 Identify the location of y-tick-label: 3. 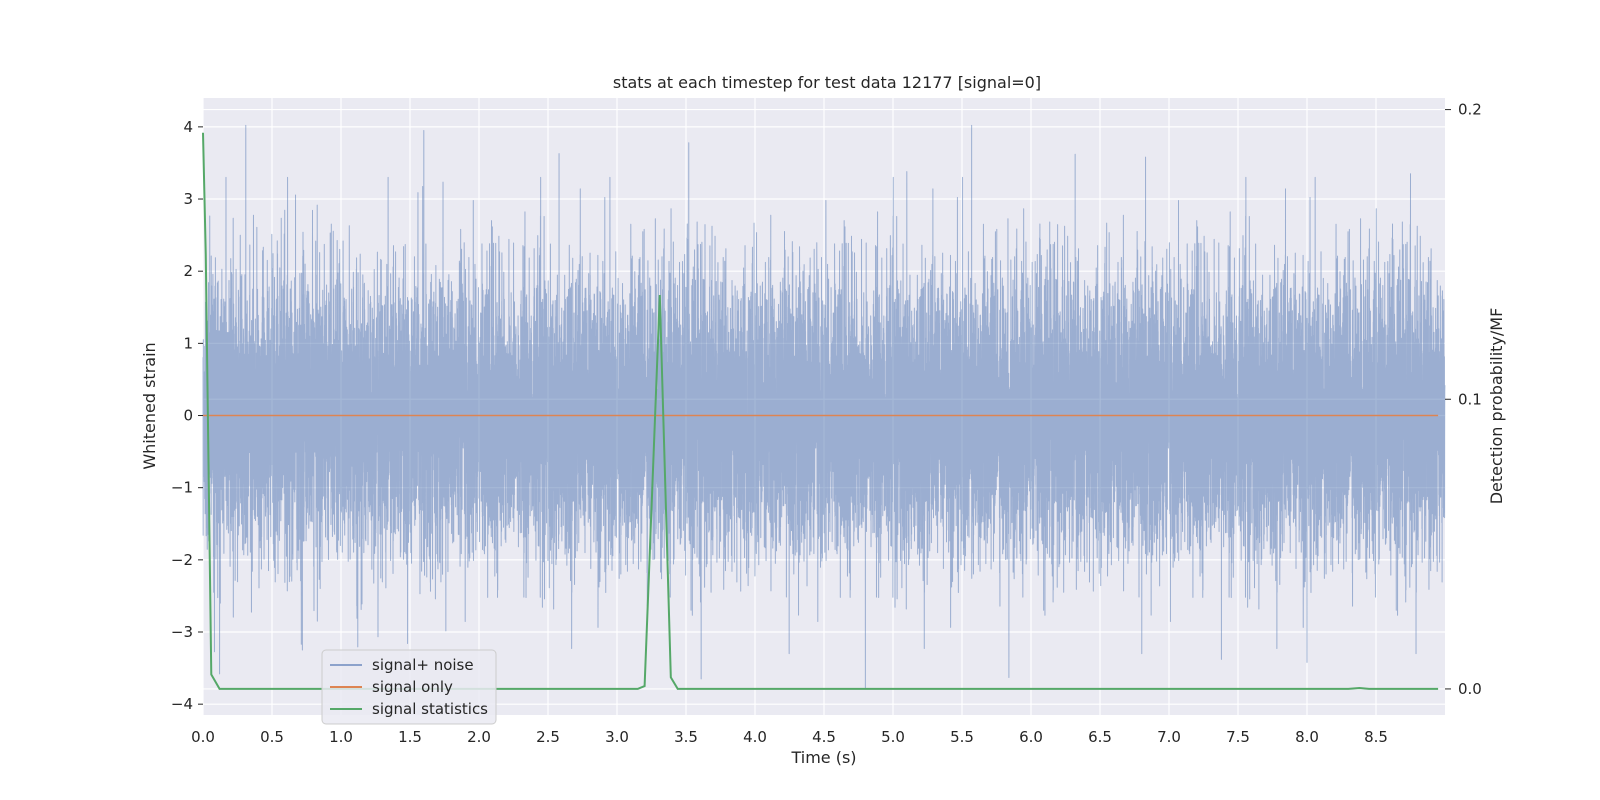
(188, 199).